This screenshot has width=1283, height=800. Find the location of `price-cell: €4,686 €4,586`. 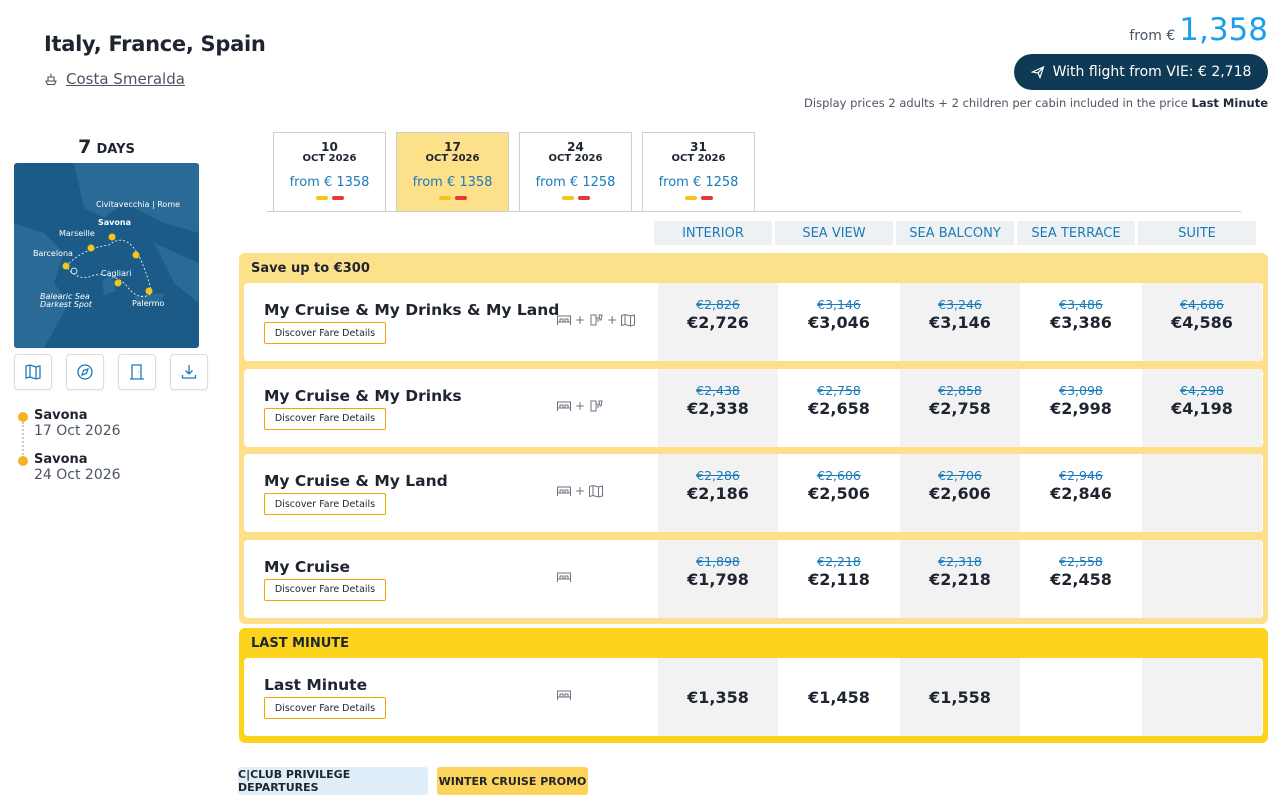

price-cell: €4,686 €4,586 is located at coordinates (1202, 322).